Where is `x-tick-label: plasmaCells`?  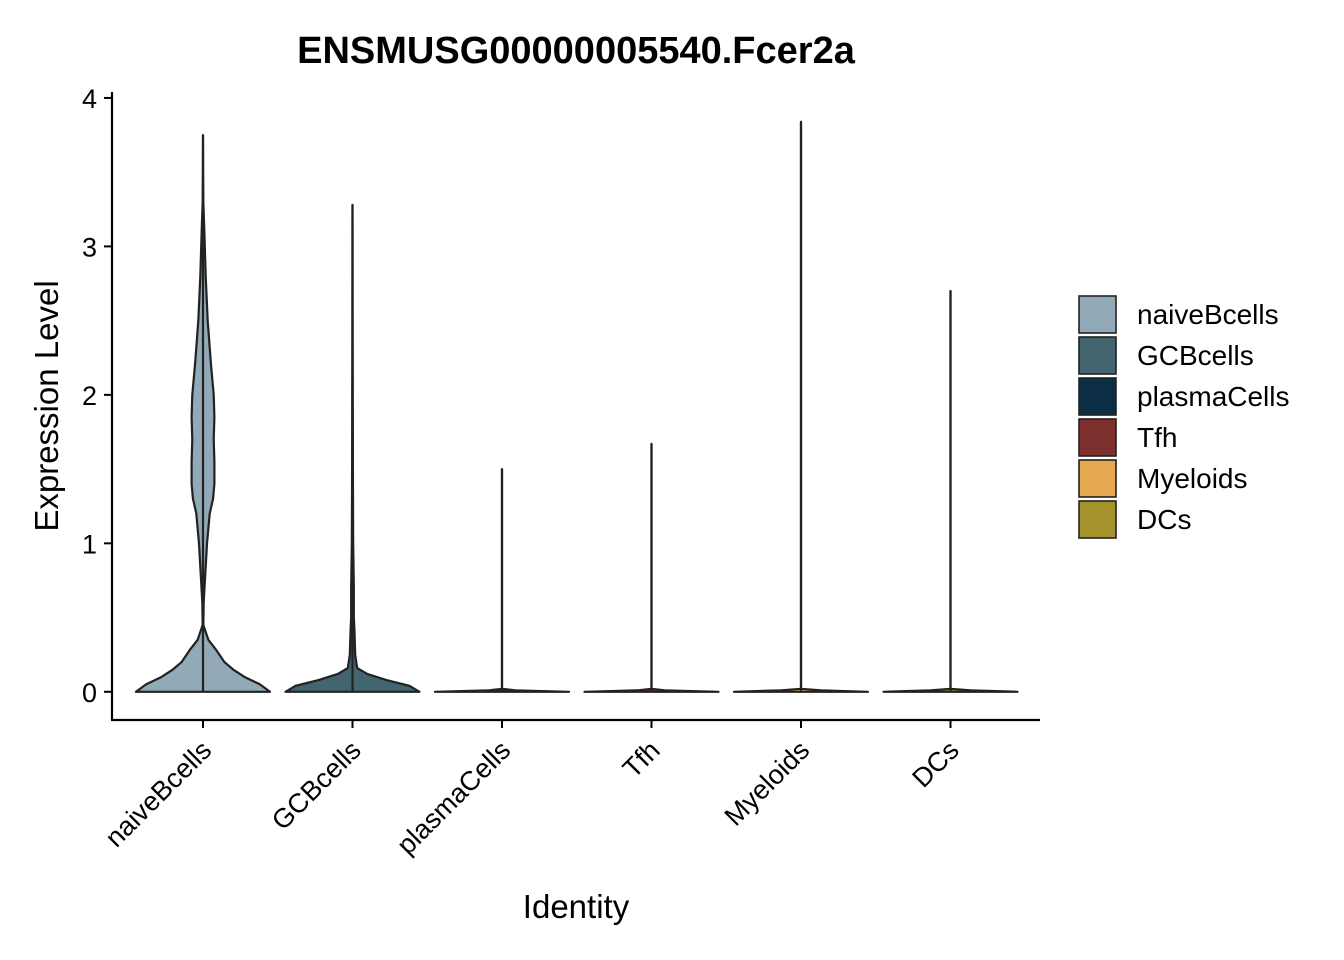
x-tick-label: plasmaCells is located at coordinates (453, 797).